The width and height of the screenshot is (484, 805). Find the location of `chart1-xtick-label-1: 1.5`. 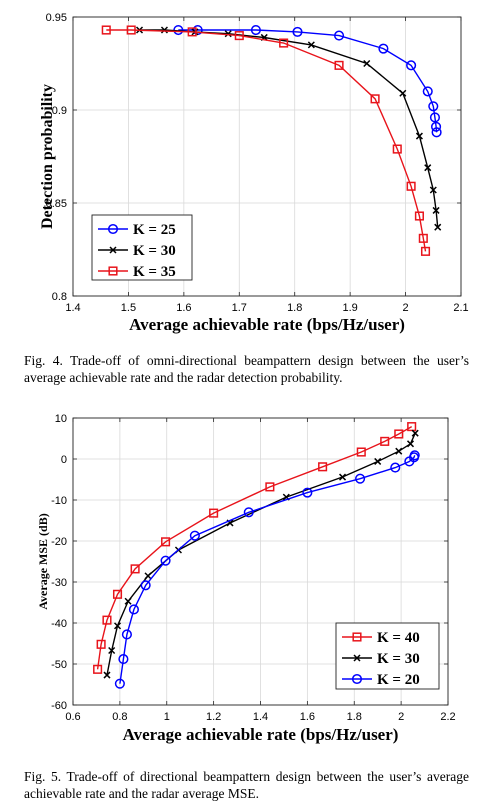

chart1-xtick-label-1: 1.5 is located at coordinates (128, 308).